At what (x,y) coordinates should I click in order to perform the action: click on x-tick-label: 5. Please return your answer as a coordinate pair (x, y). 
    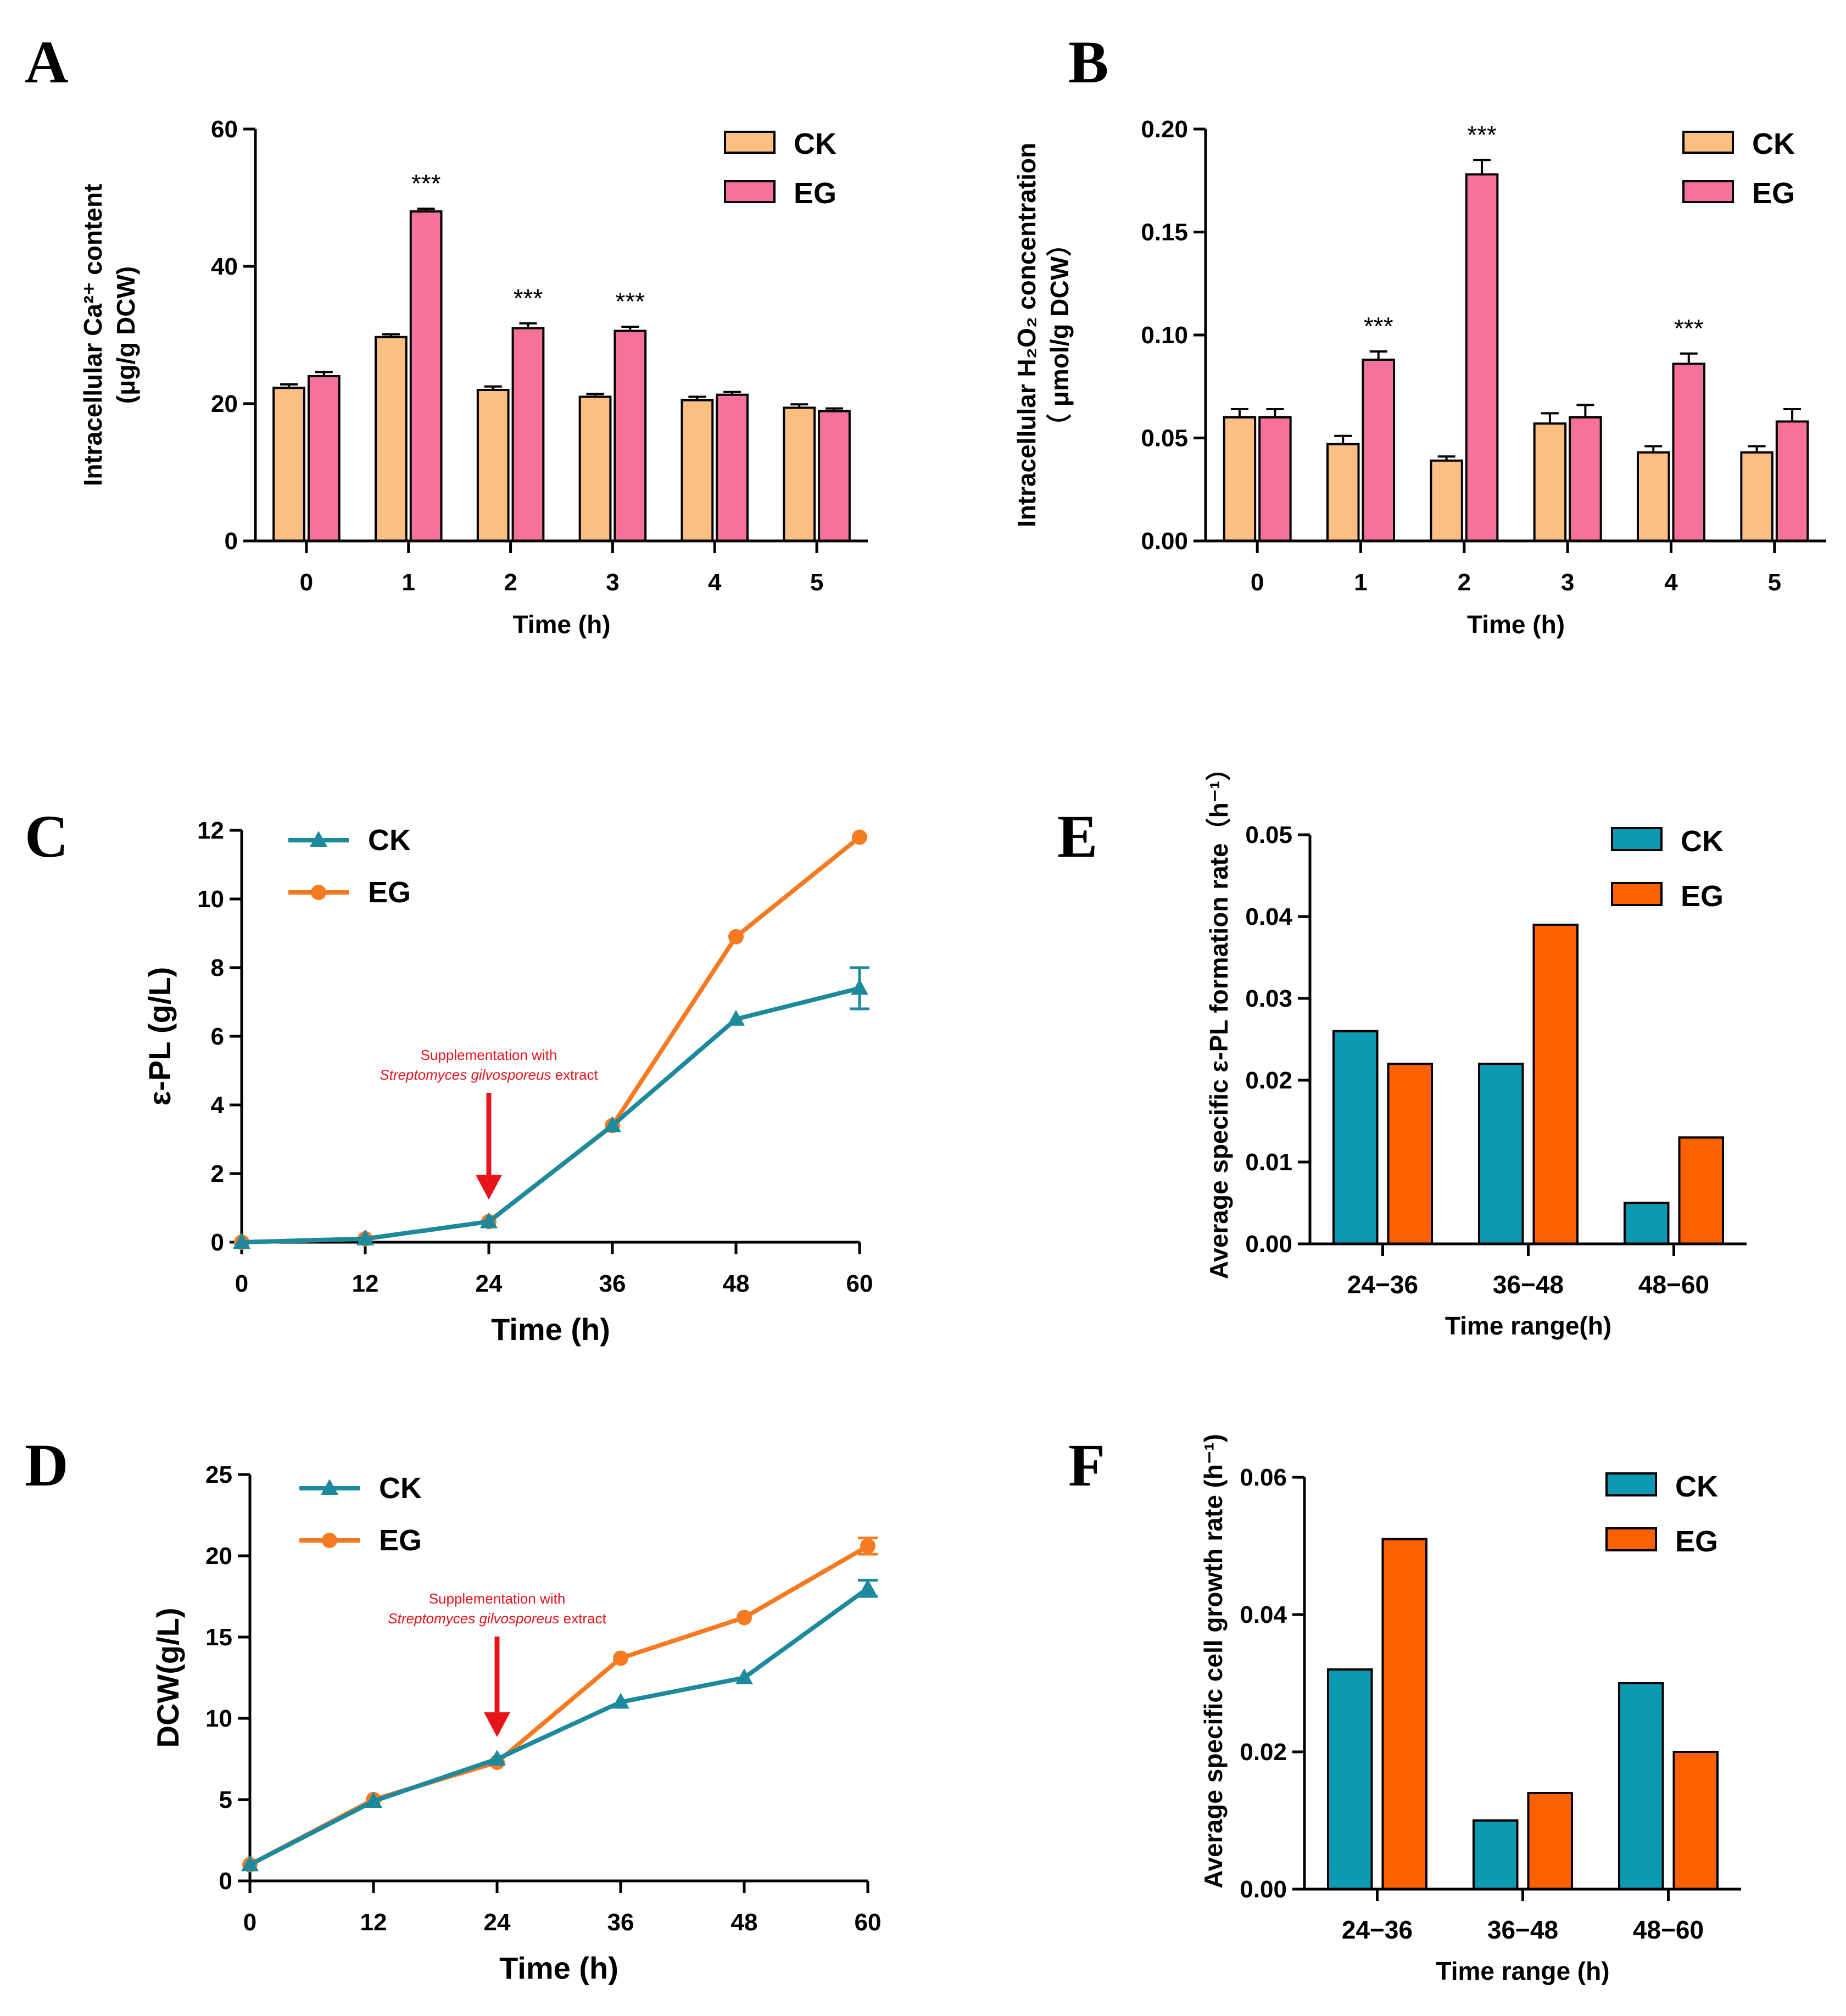
    Looking at the image, I should click on (816, 583).